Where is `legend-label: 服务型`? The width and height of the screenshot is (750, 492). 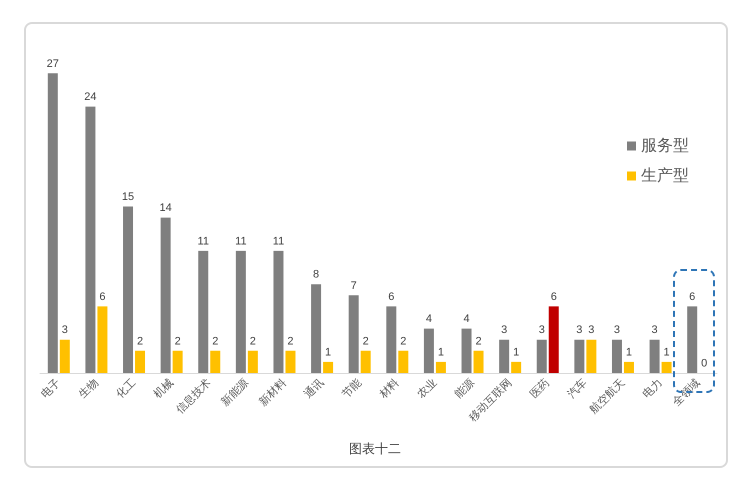 legend-label: 服务型 is located at coordinates (665, 146).